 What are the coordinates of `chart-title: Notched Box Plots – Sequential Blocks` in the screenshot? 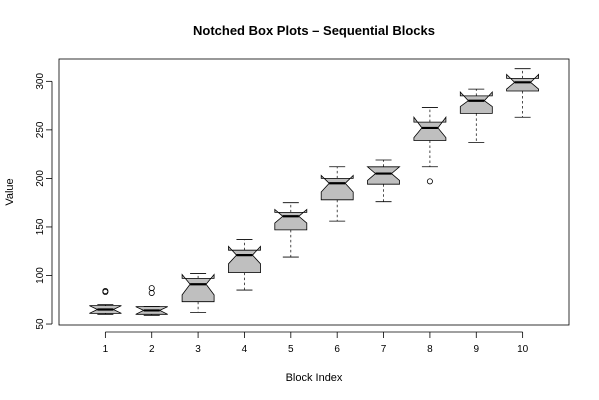 It's located at (314, 30).